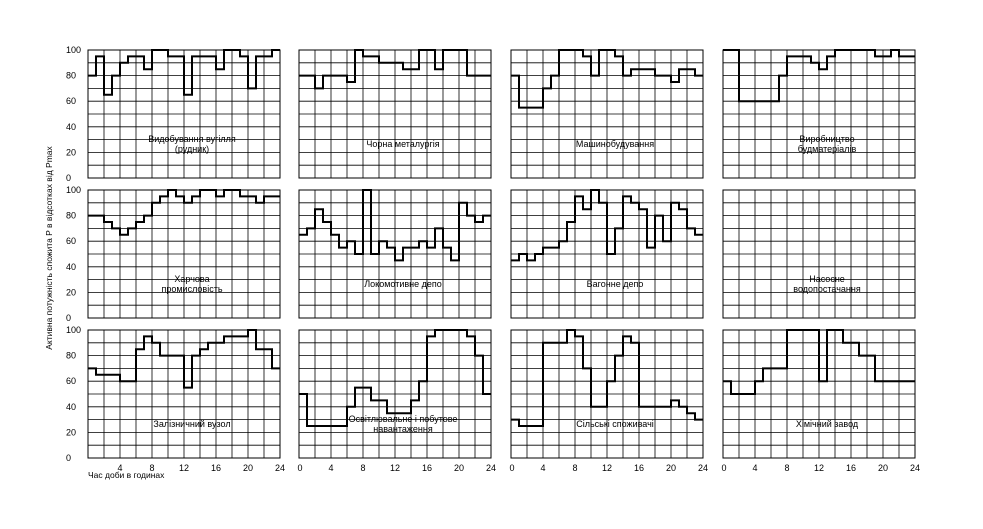  Describe the element at coordinates (615, 144) in the screenshot. I see `panel-label: Машинобудування` at that location.